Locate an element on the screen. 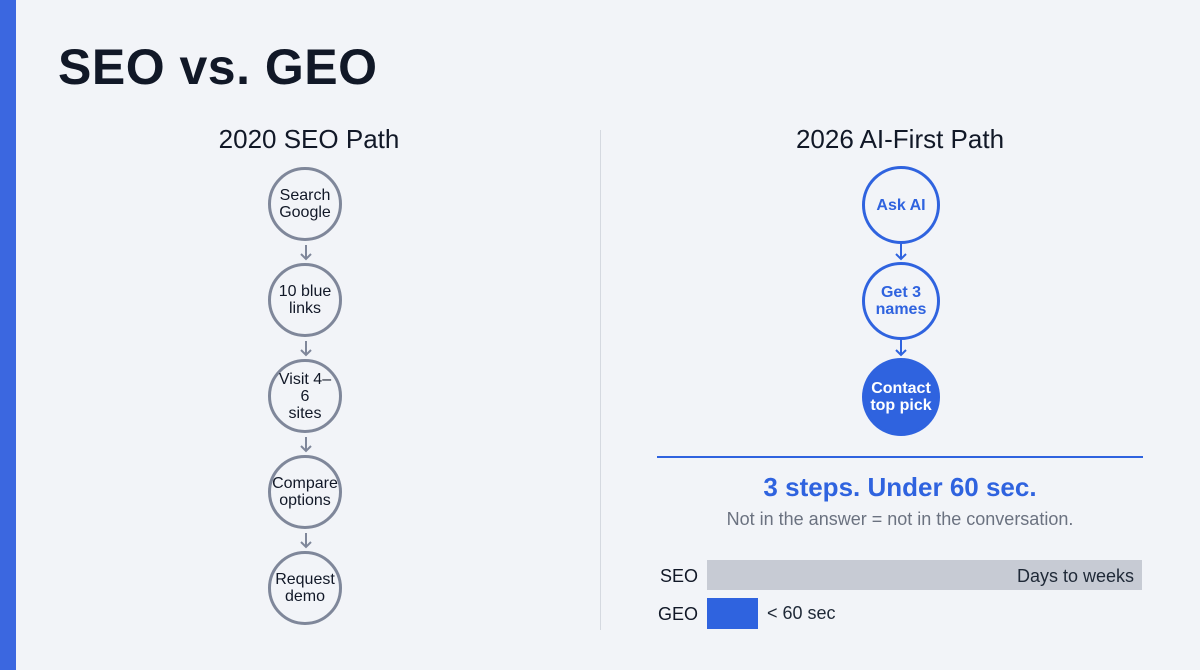 This screenshot has height=670, width=1200. ai-step-ask-ai: Ask AI is located at coordinates (901, 205).